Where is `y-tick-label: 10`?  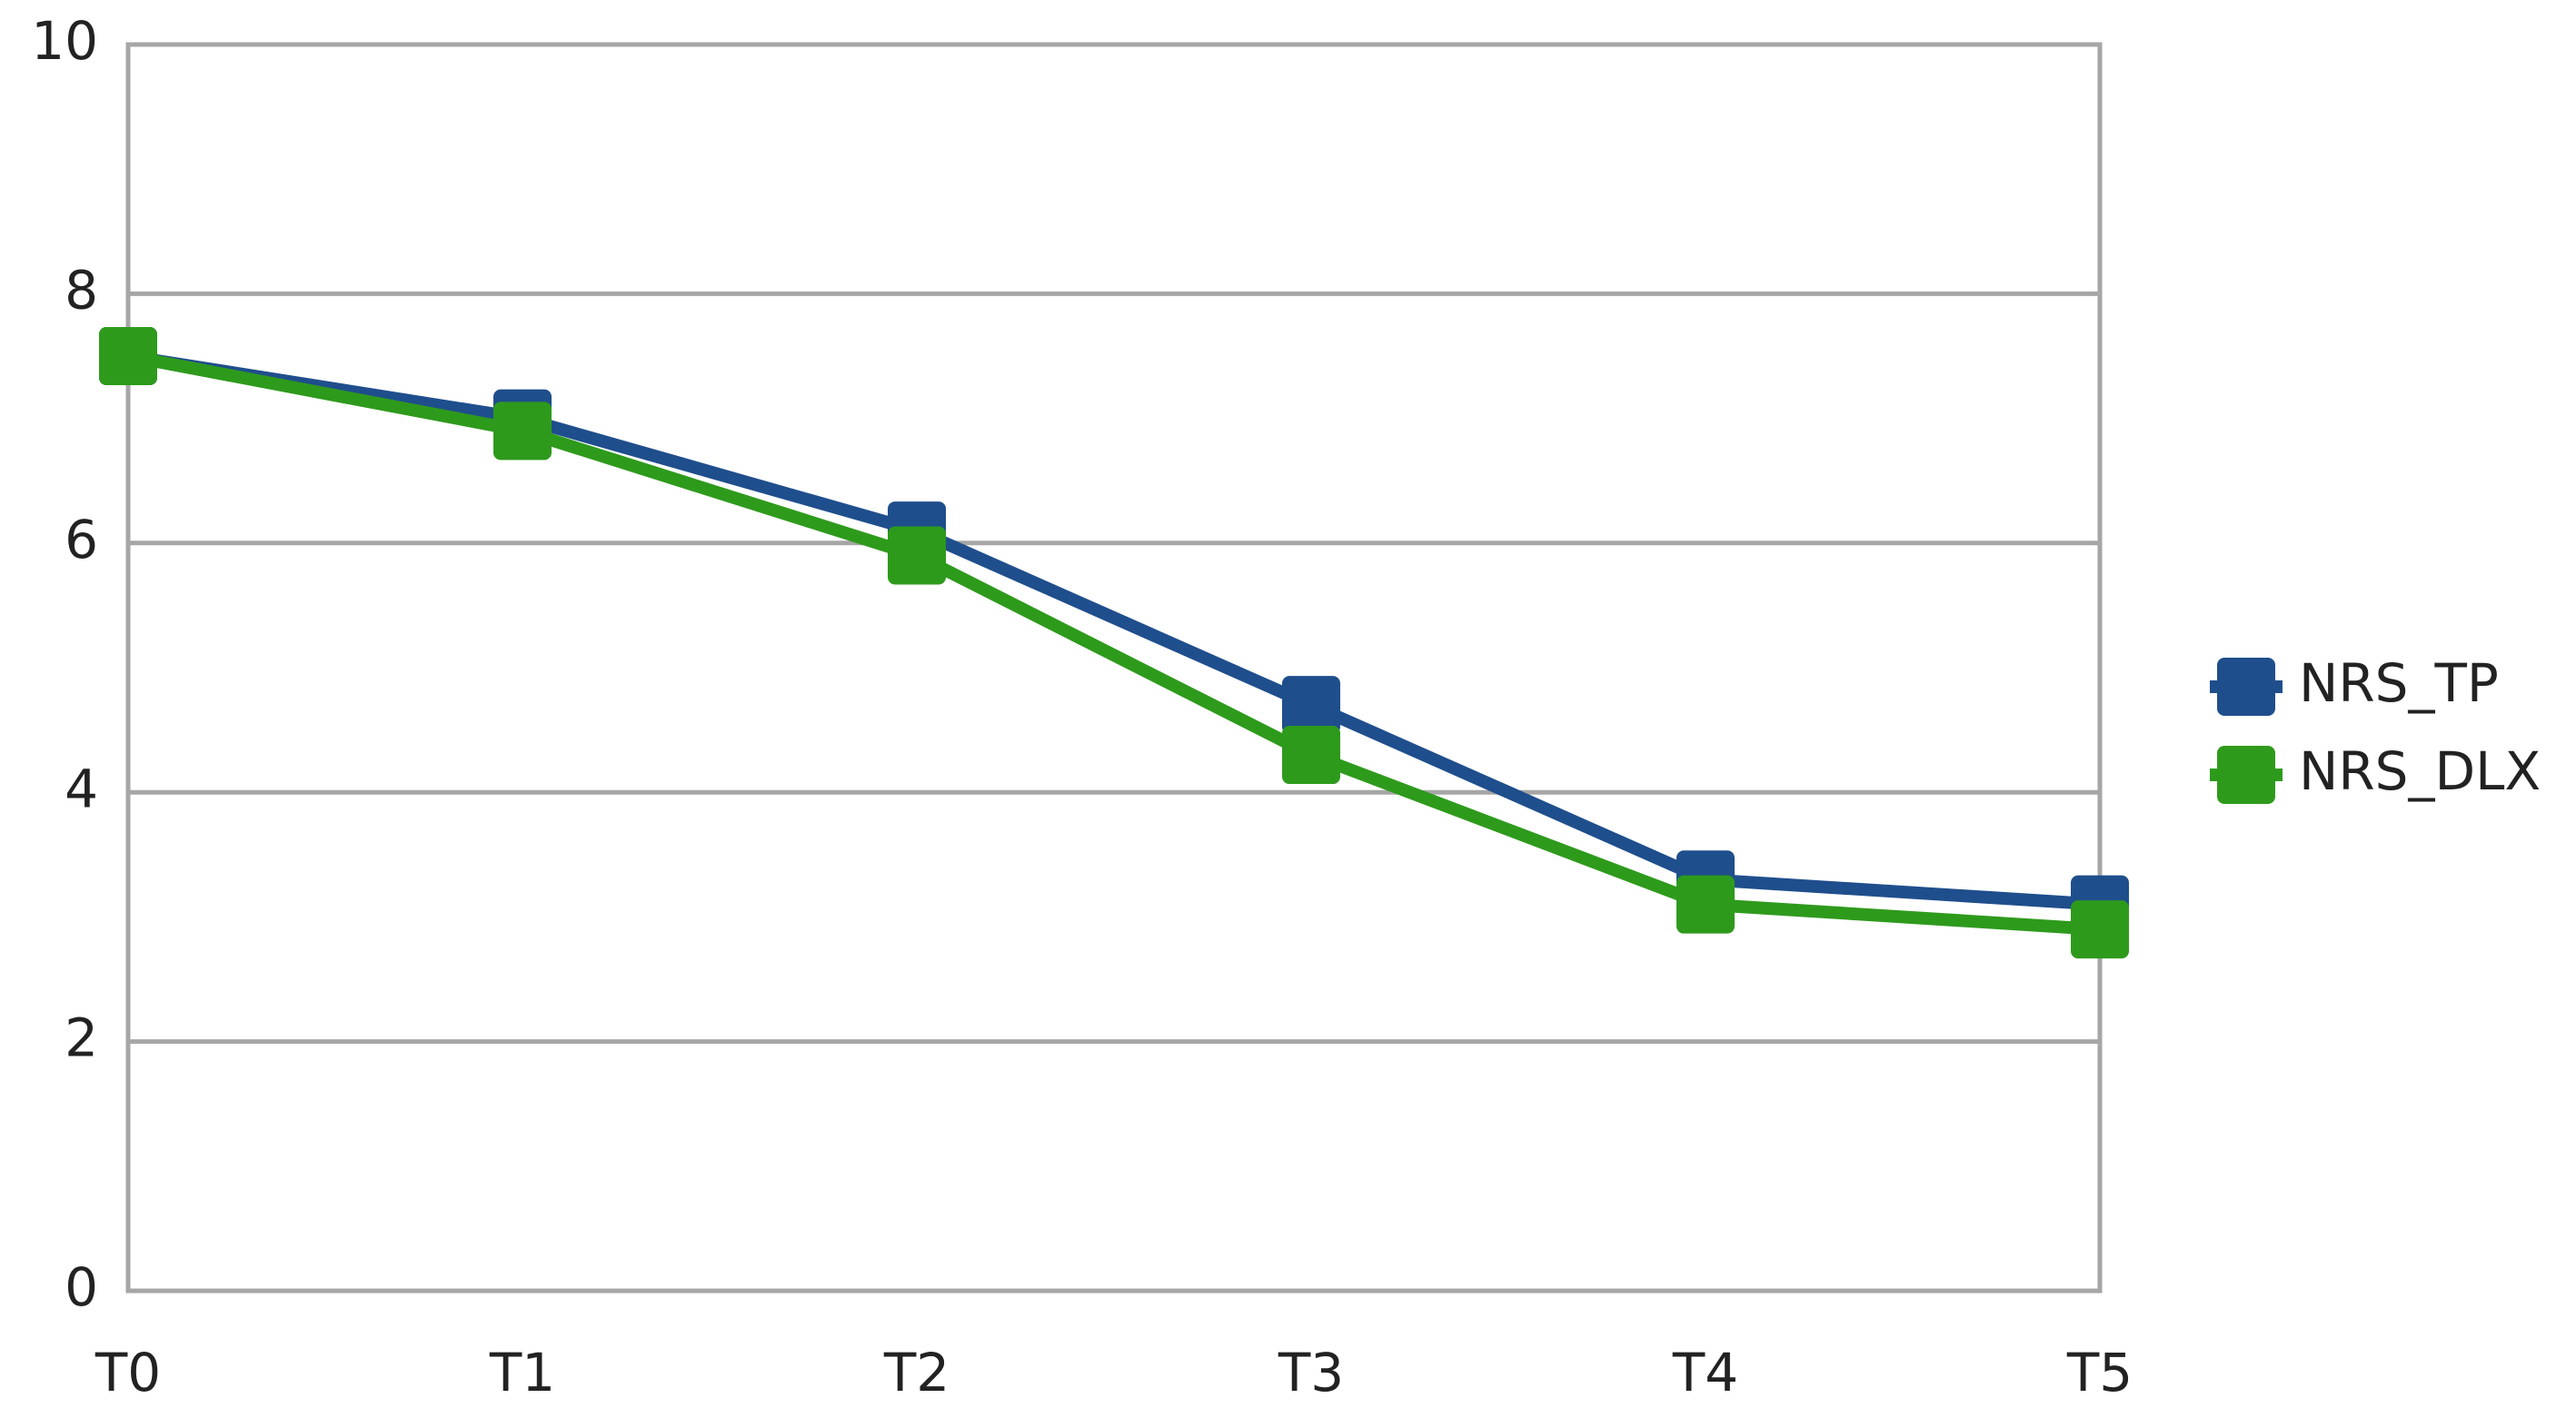 y-tick-label: 10 is located at coordinates (64, 41).